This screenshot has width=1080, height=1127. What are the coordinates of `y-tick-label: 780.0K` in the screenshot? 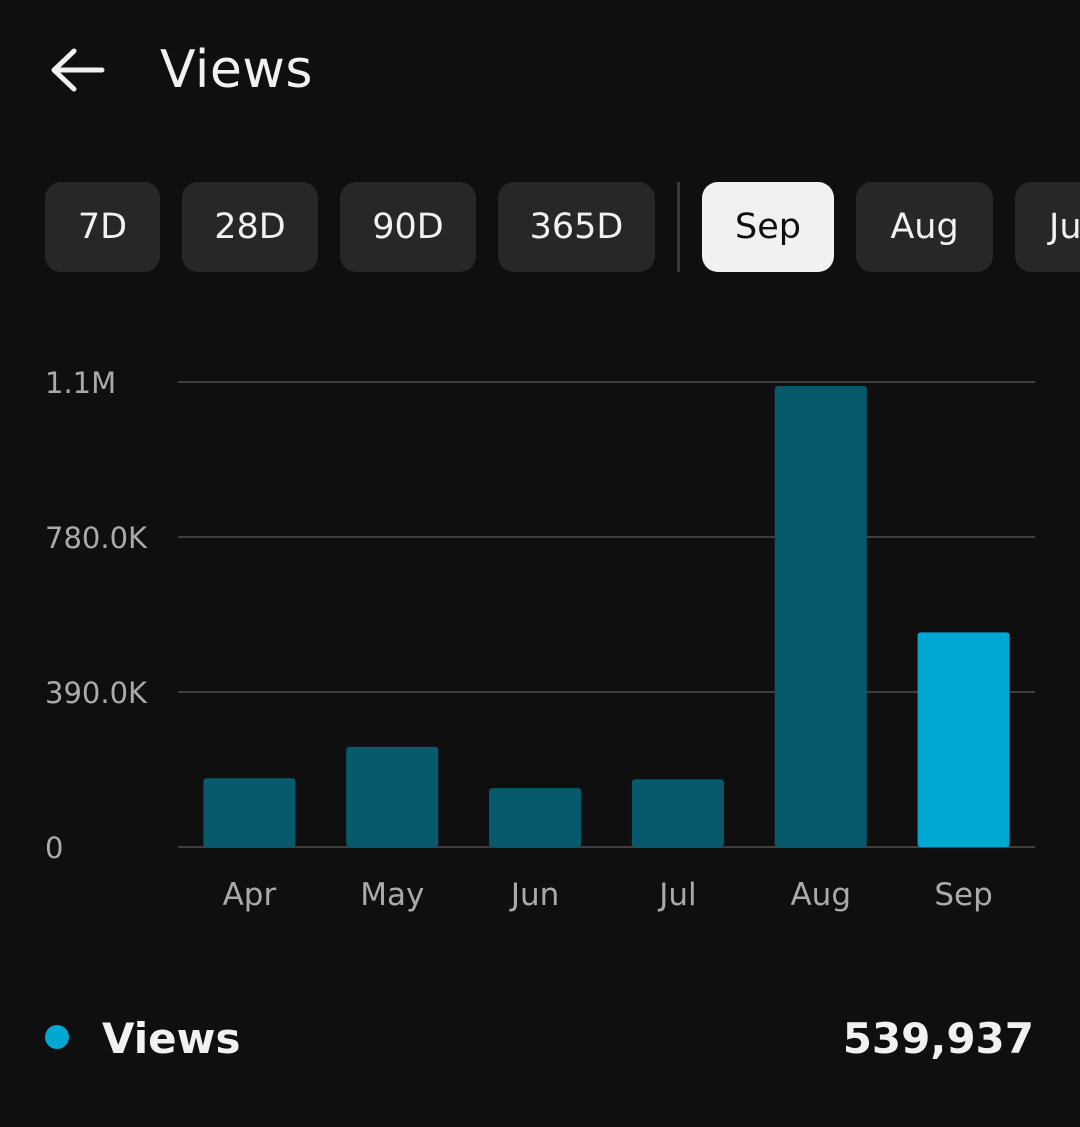 It's located at (96, 538).